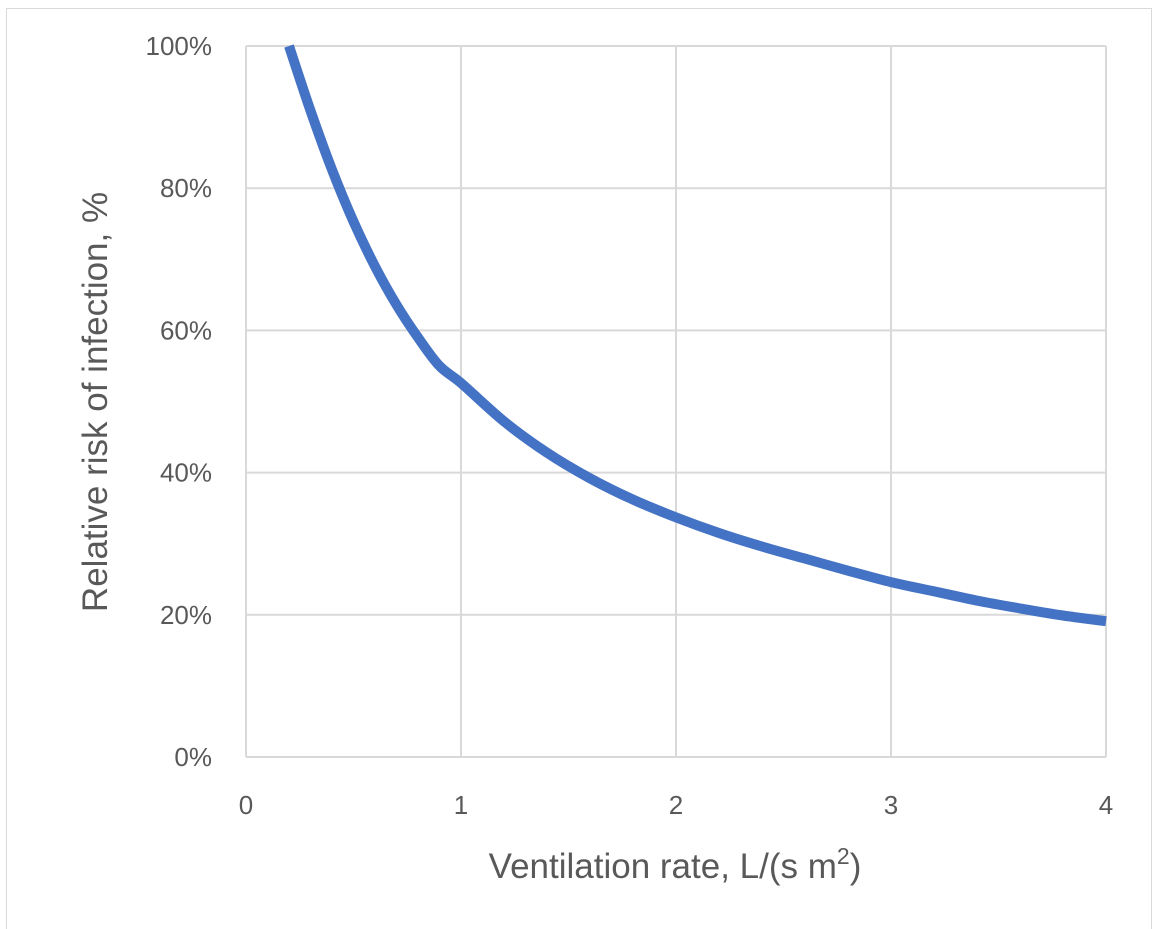 This screenshot has width=1158, height=929. Describe the element at coordinates (179, 46) in the screenshot. I see `y-tick-label: 100%` at that location.